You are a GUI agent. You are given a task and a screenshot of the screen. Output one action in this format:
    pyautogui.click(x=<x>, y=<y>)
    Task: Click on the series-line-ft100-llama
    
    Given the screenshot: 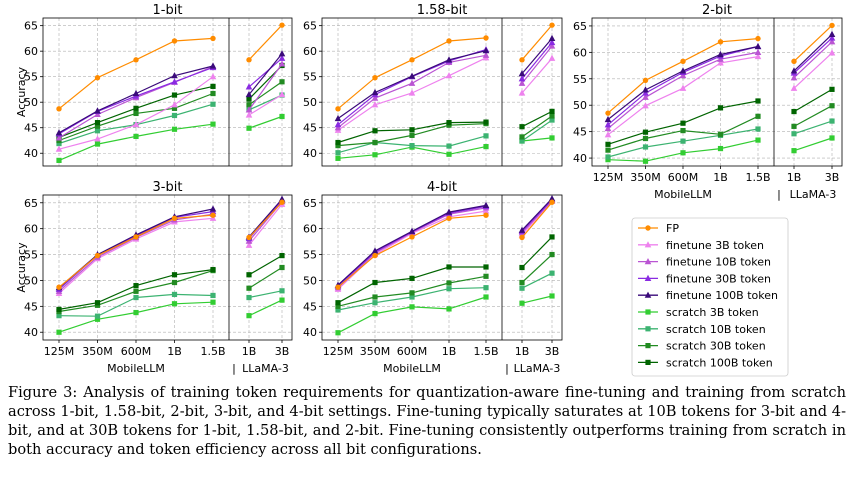 What is the action you would take?
    pyautogui.click(x=265, y=74)
    